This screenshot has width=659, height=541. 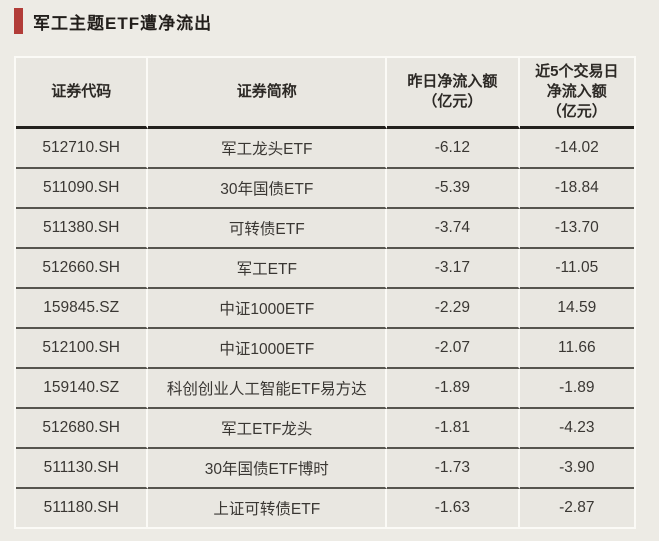 I want to click on table-cell: 30年国债ETF, so click(x=268, y=189).